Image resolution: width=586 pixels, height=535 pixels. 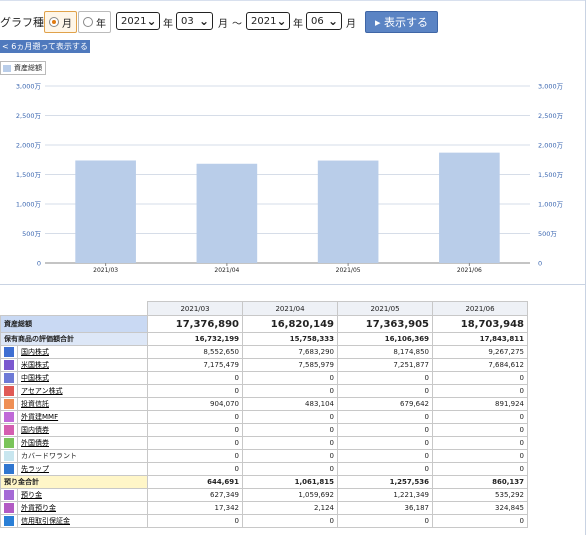 I want to click on value-cell: 1,061,815, so click(x=290, y=482).